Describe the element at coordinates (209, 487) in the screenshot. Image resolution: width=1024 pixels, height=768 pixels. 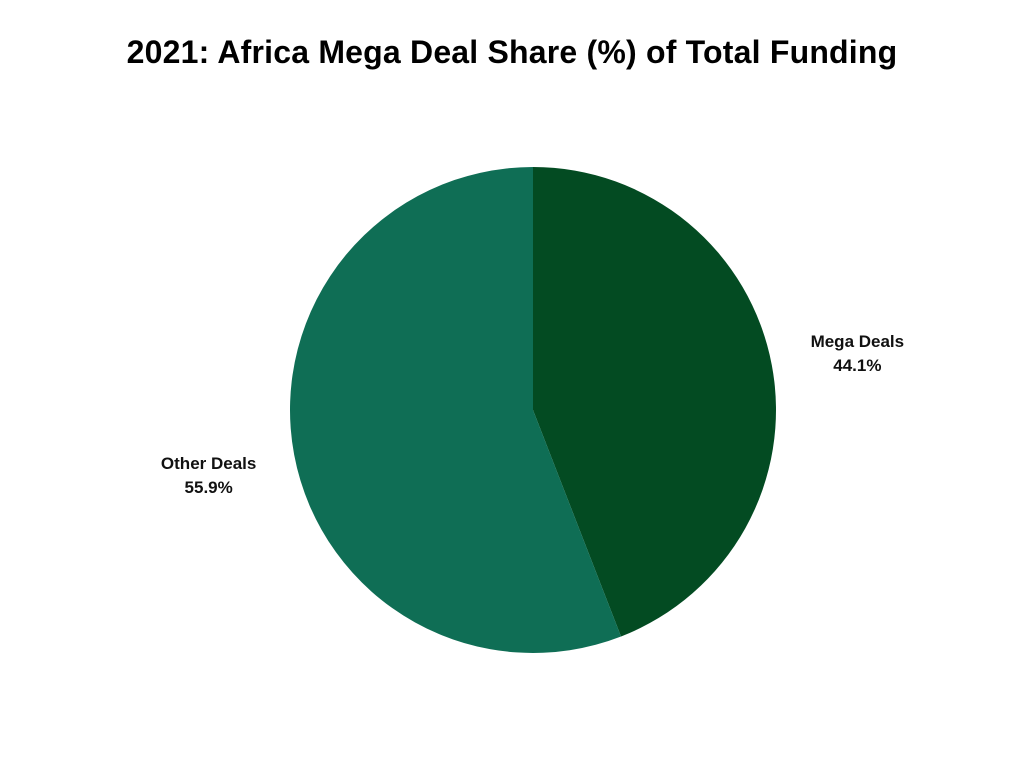
I see `slice-value-other-deals: 55.9%` at that location.